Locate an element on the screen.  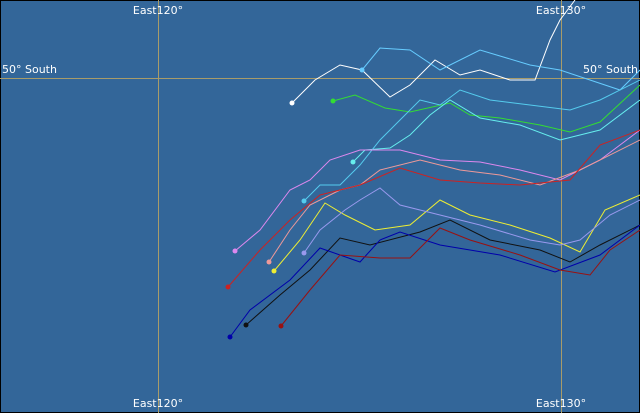
track-starts is located at coordinates (295, 203).